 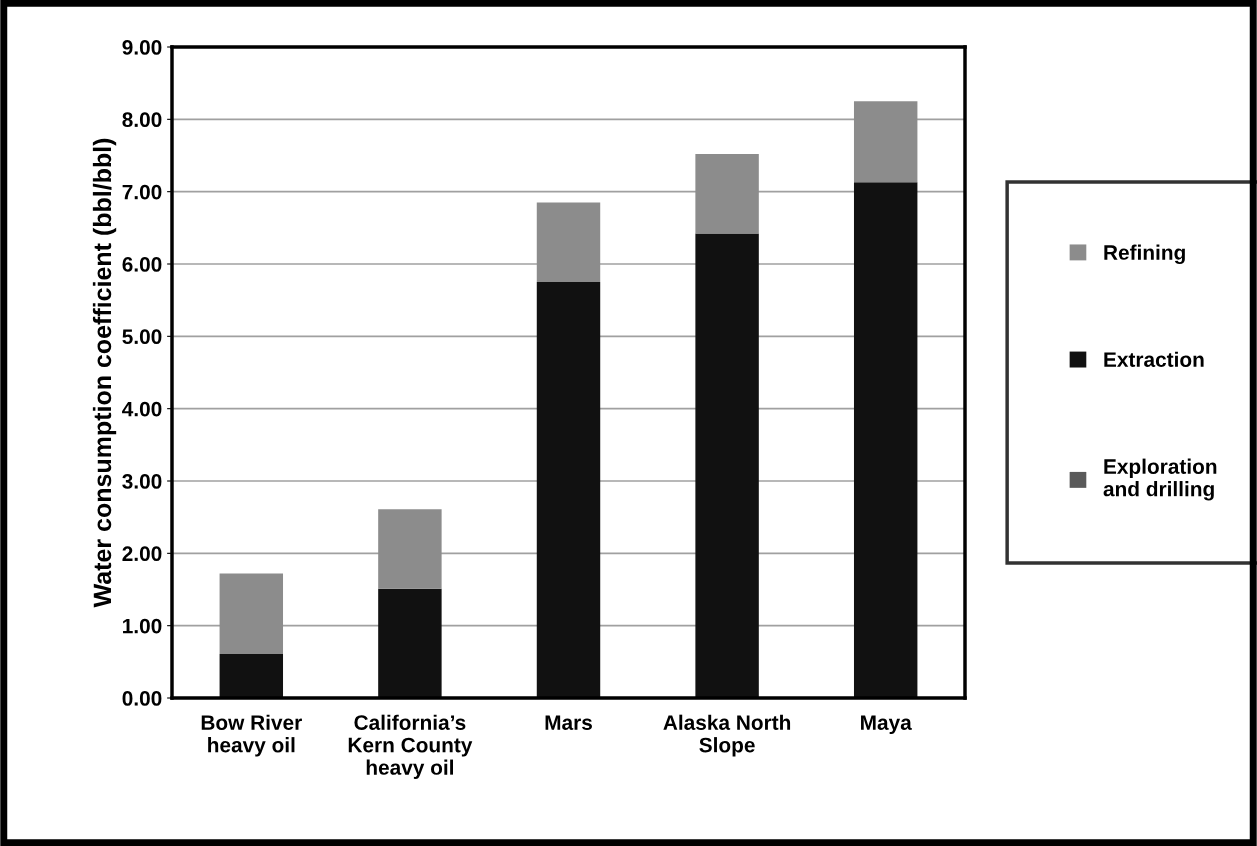 What do you see at coordinates (142, 264) in the screenshot?
I see `y-tick-label: 6.00` at bounding box center [142, 264].